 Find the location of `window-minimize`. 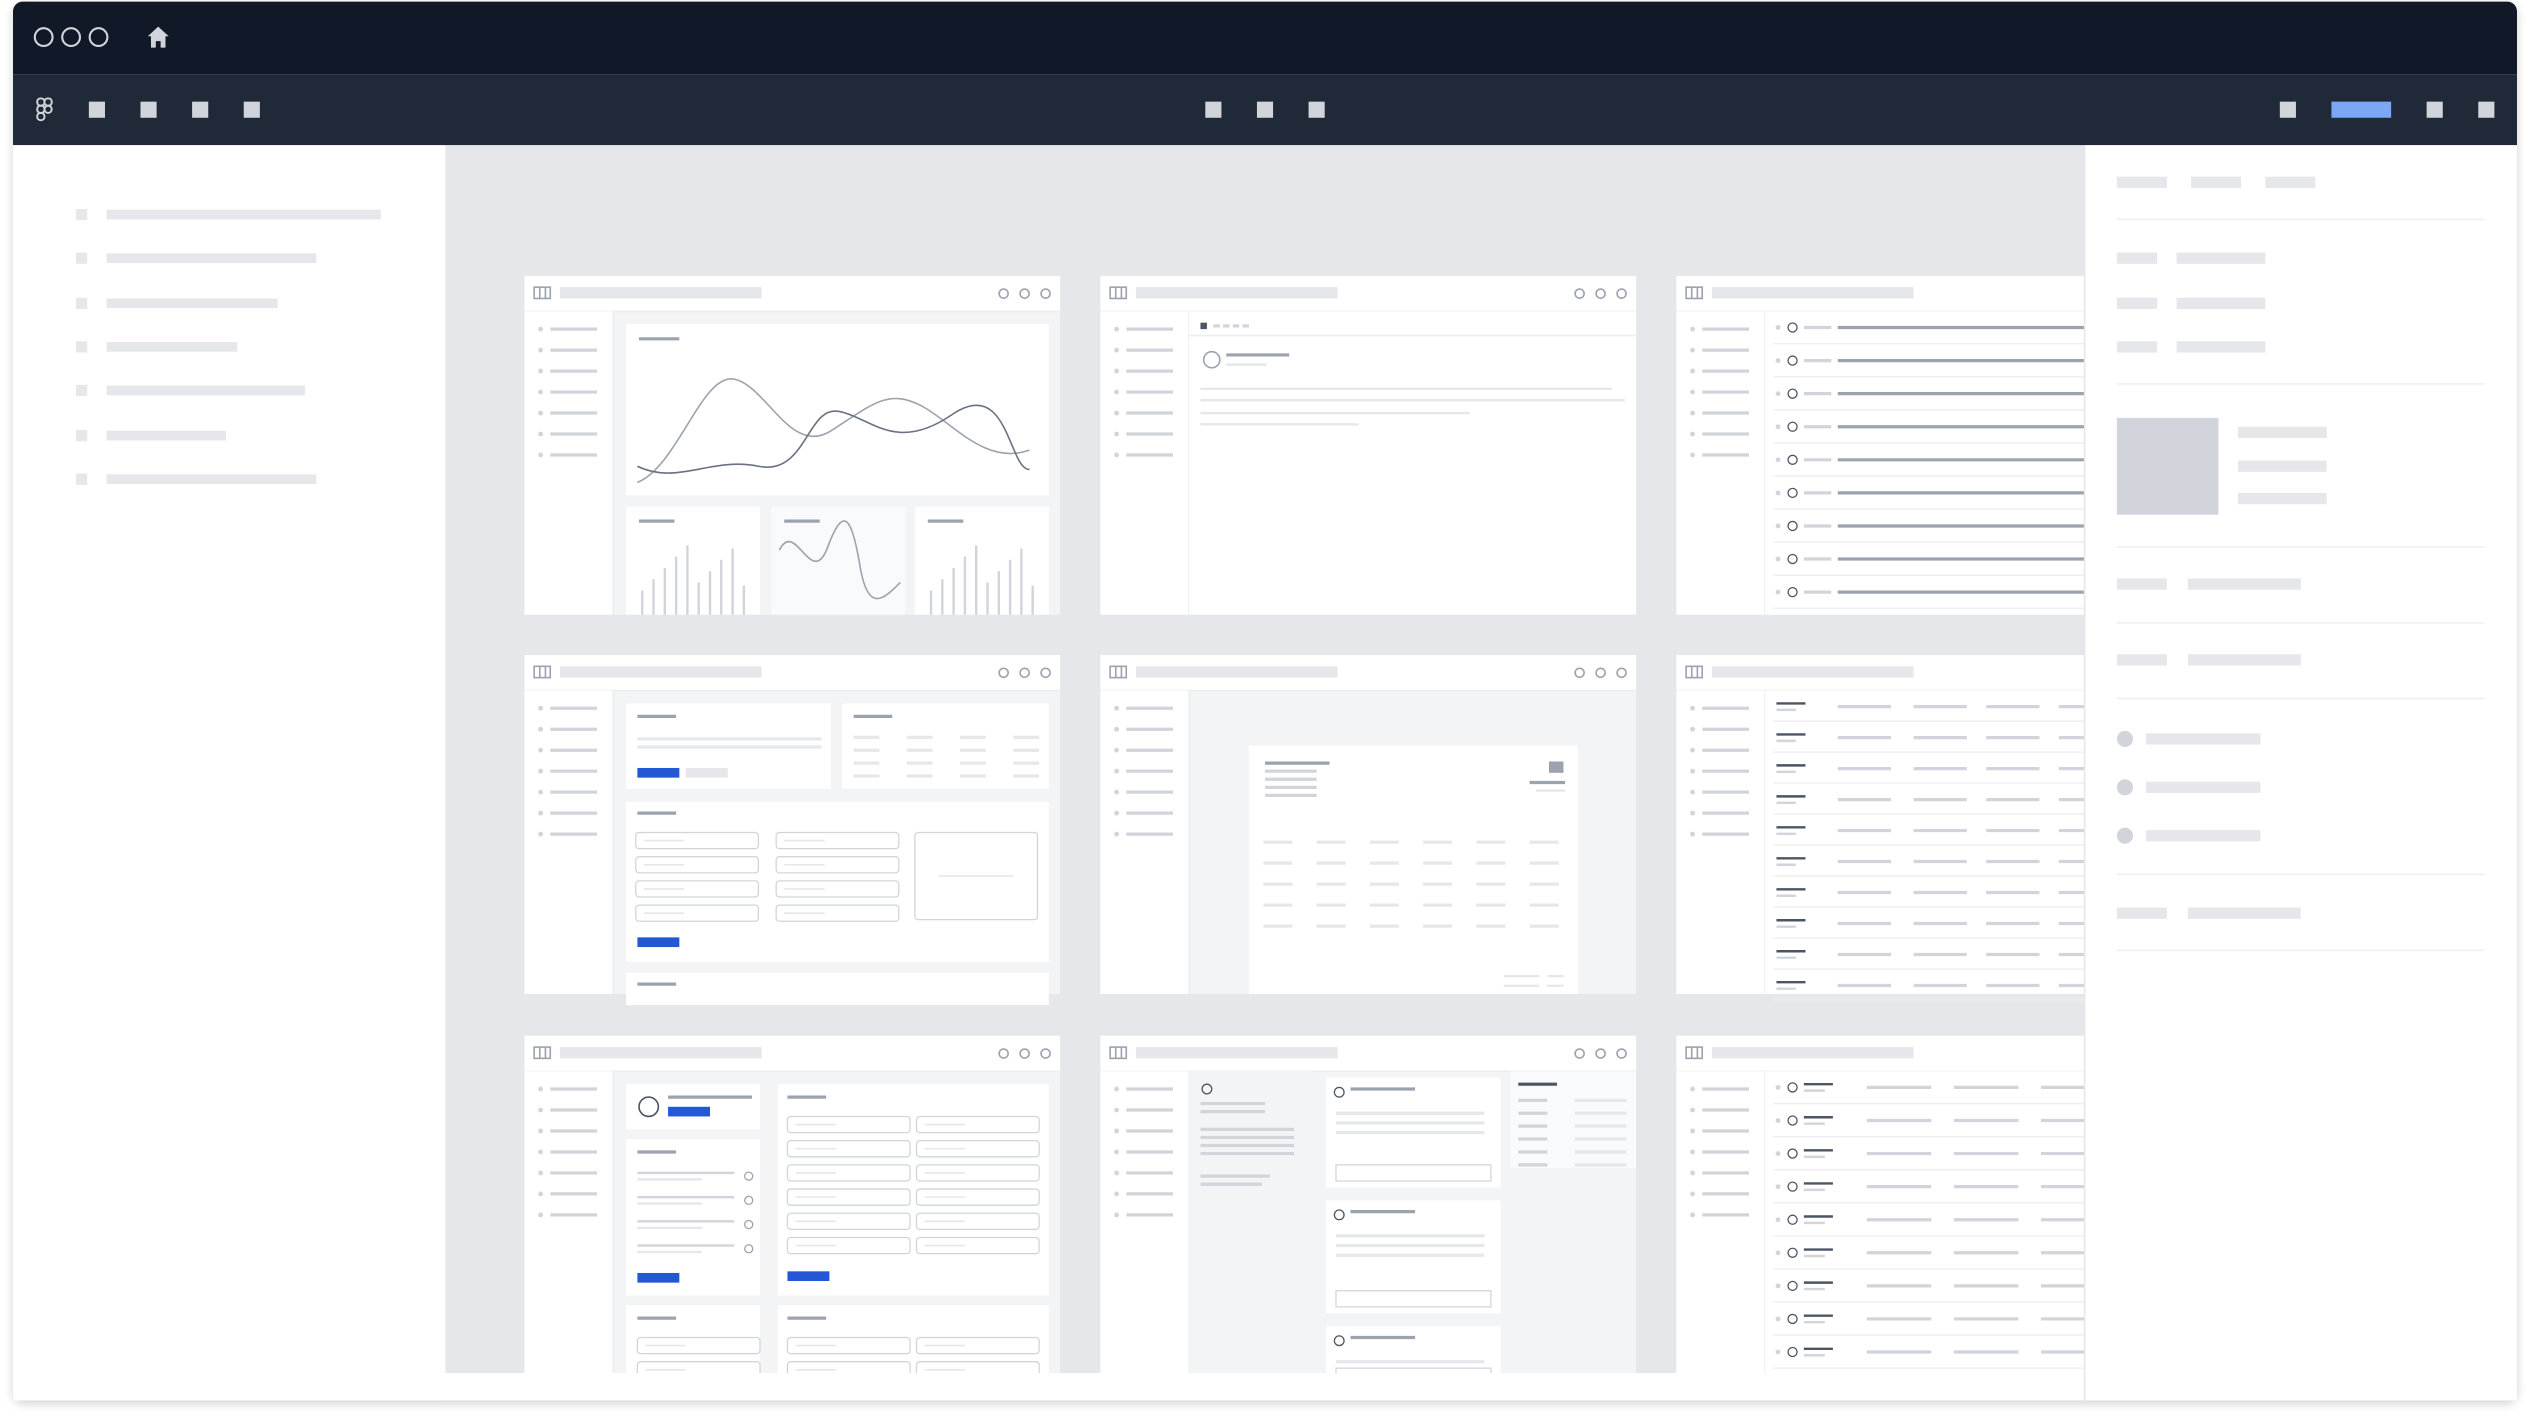

window-minimize is located at coordinates (71, 37).